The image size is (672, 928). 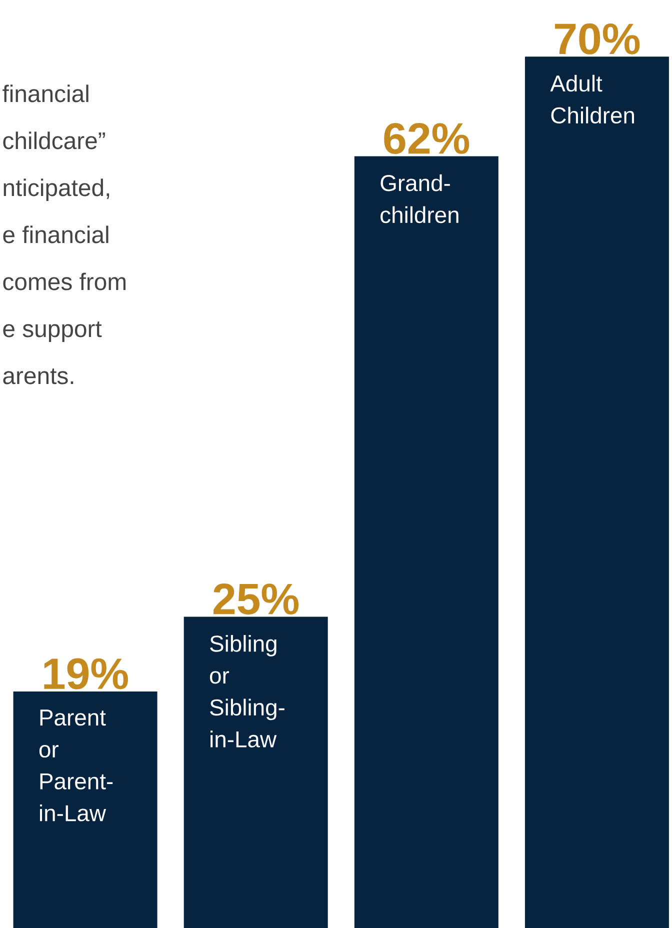 I want to click on annotation: arents., so click(x=38, y=376).